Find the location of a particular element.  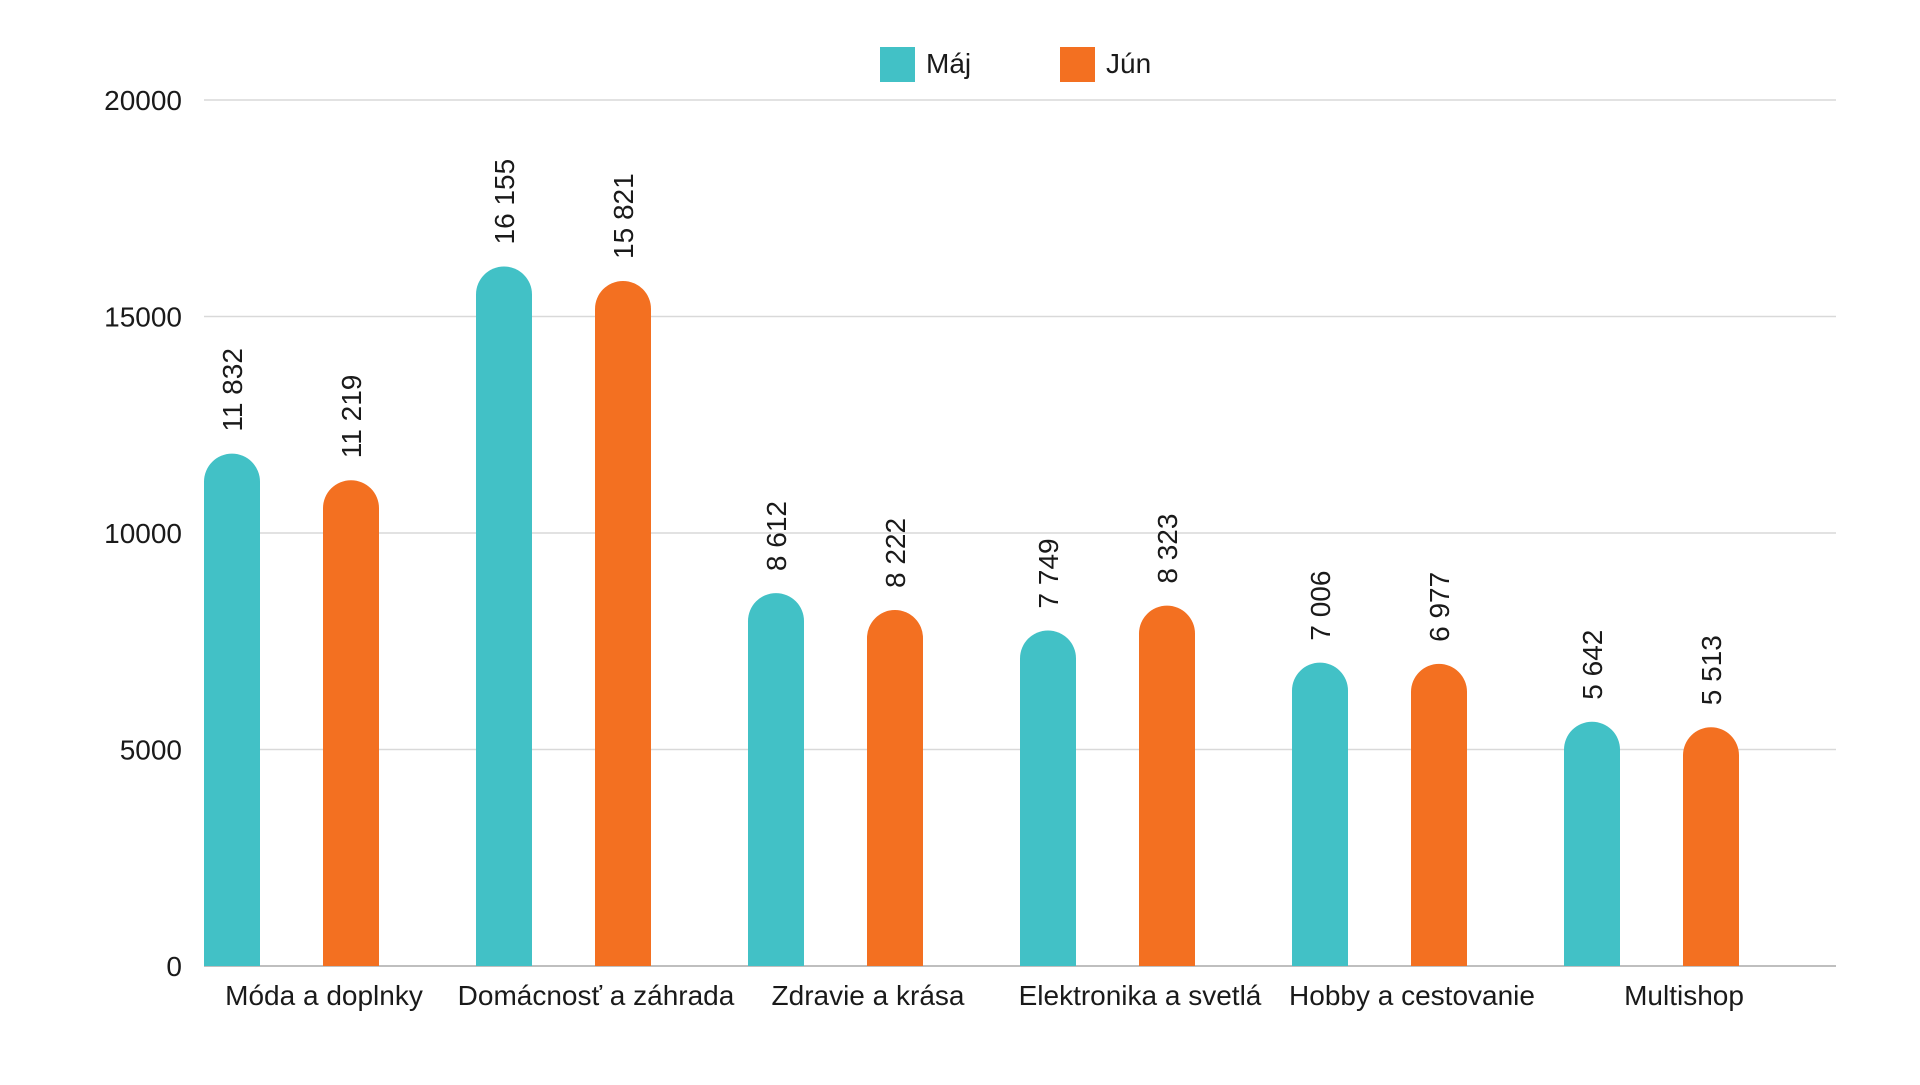

legend-label-jun: Jún is located at coordinates (1128, 63).